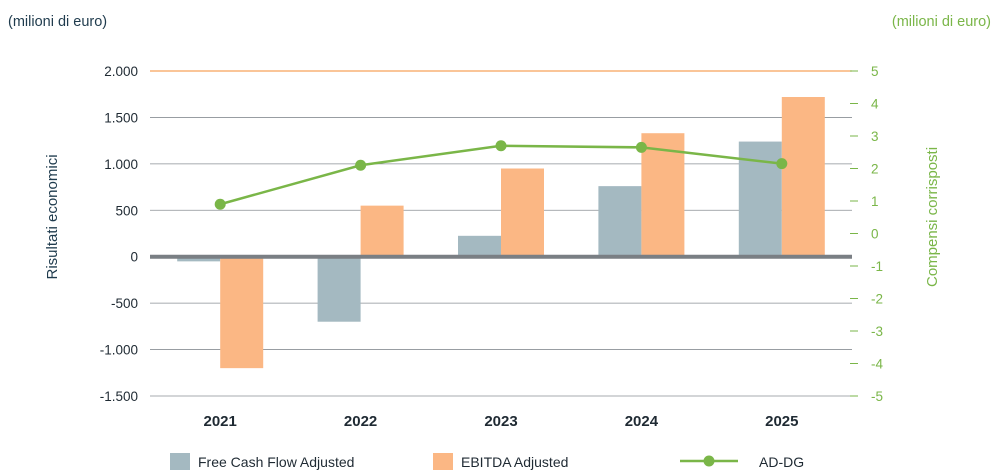  I want to click on right-tick-label: 1, so click(875, 201).